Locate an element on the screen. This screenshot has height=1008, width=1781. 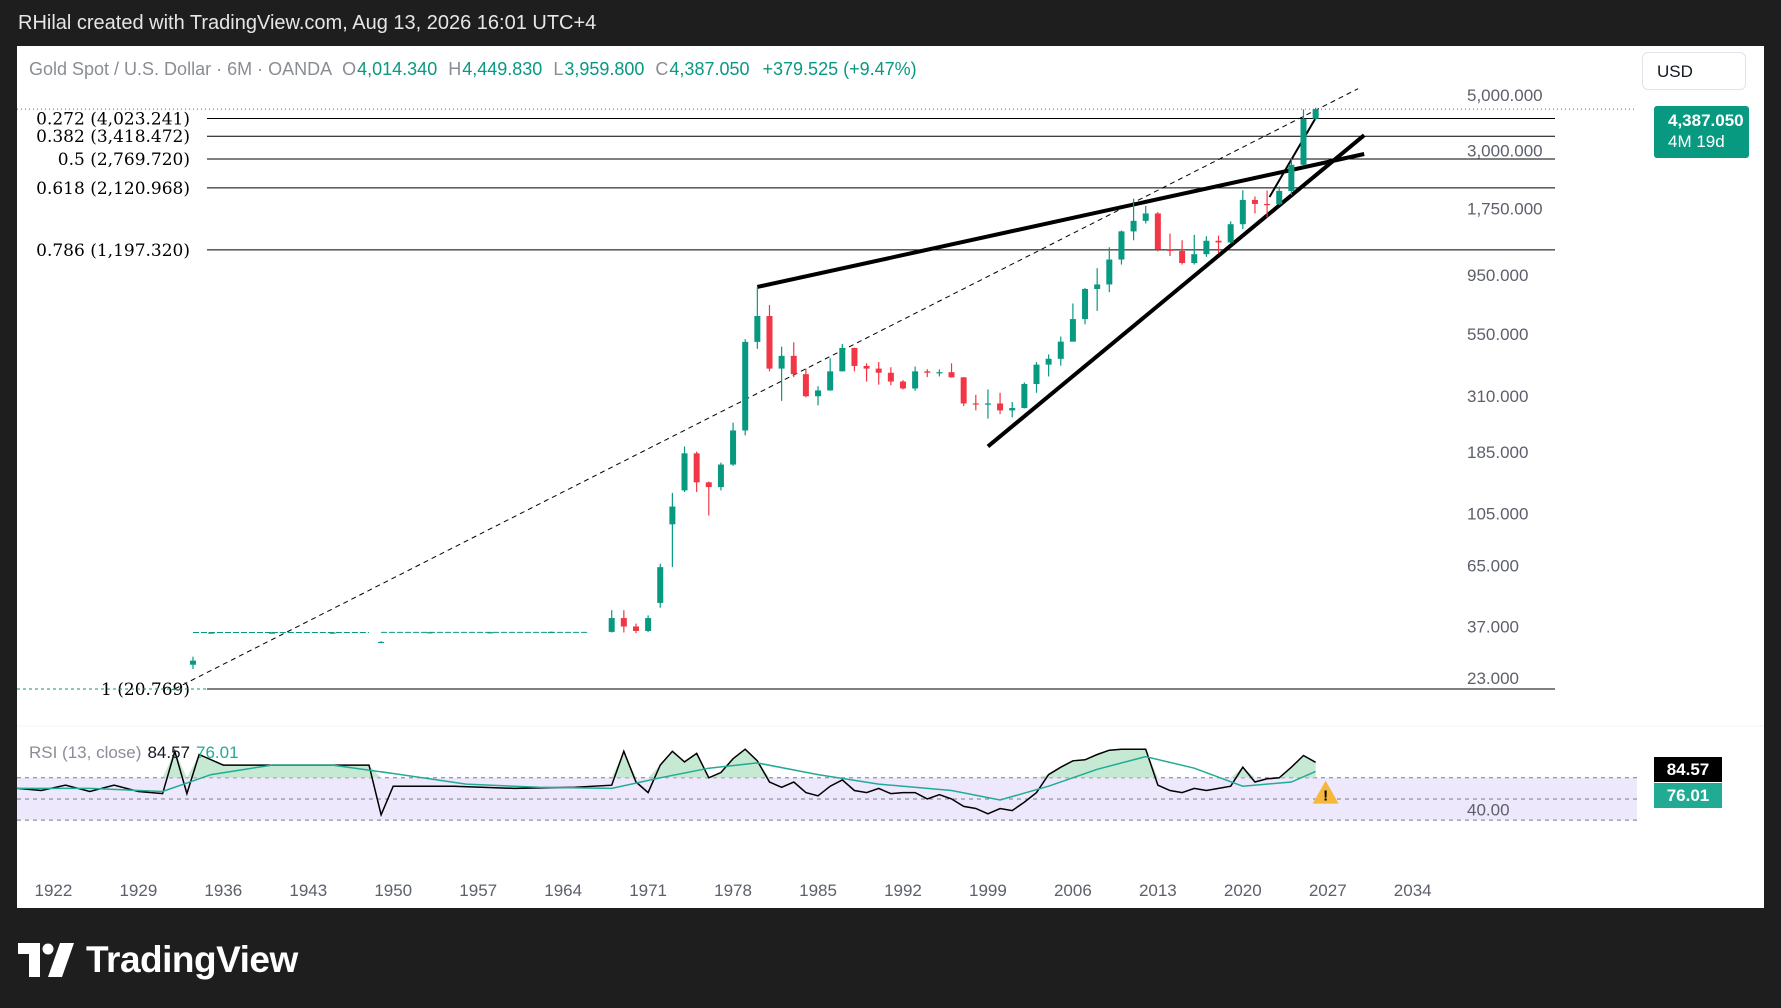
y-tick-label: 3,000.000 is located at coordinates (1505, 150).